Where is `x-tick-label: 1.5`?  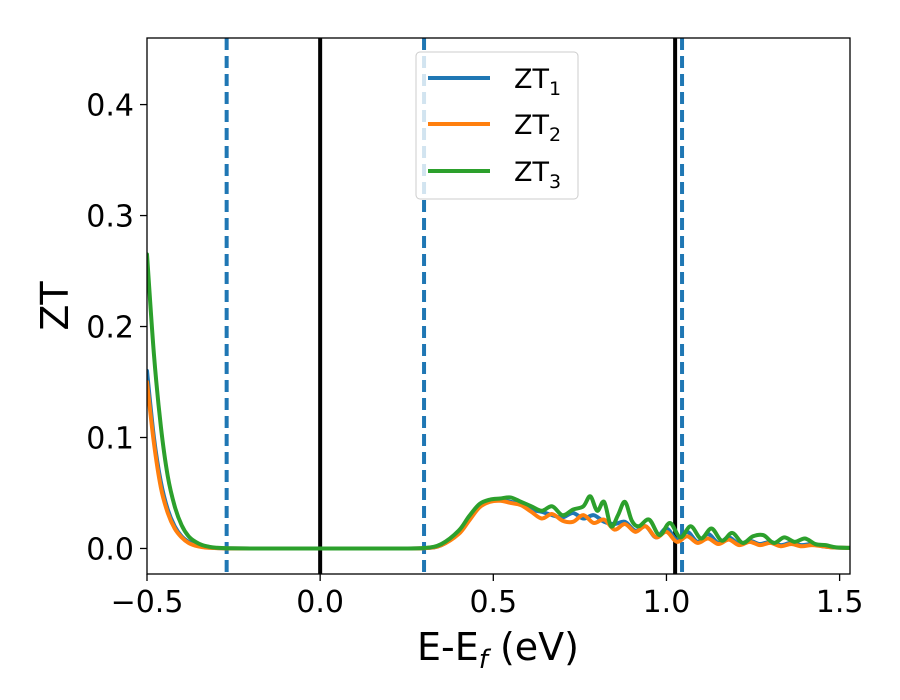 x-tick-label: 1.5 is located at coordinates (840, 602).